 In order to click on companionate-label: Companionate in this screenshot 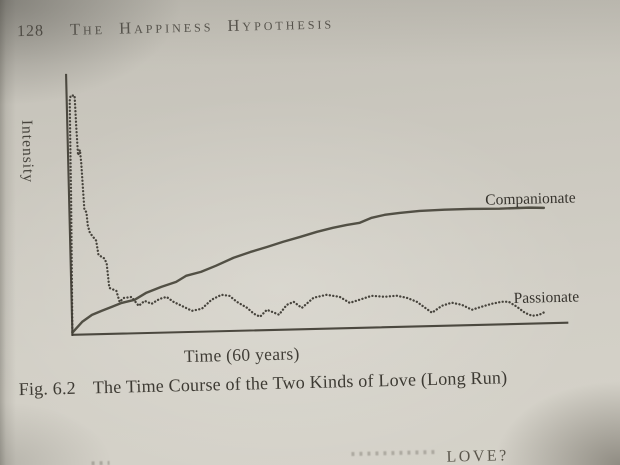, I will do `click(530, 198)`.